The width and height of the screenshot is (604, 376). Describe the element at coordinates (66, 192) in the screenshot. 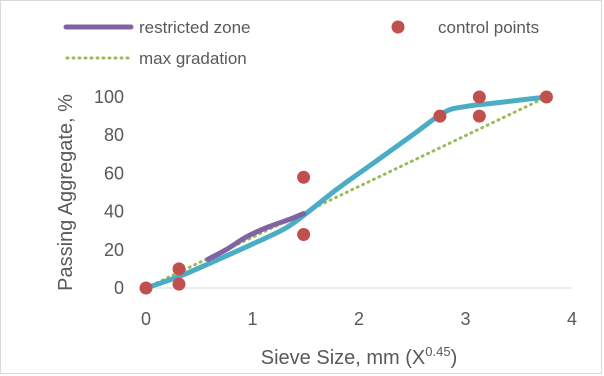

I see `y-axis-title: Passing Aggregate, %` at that location.